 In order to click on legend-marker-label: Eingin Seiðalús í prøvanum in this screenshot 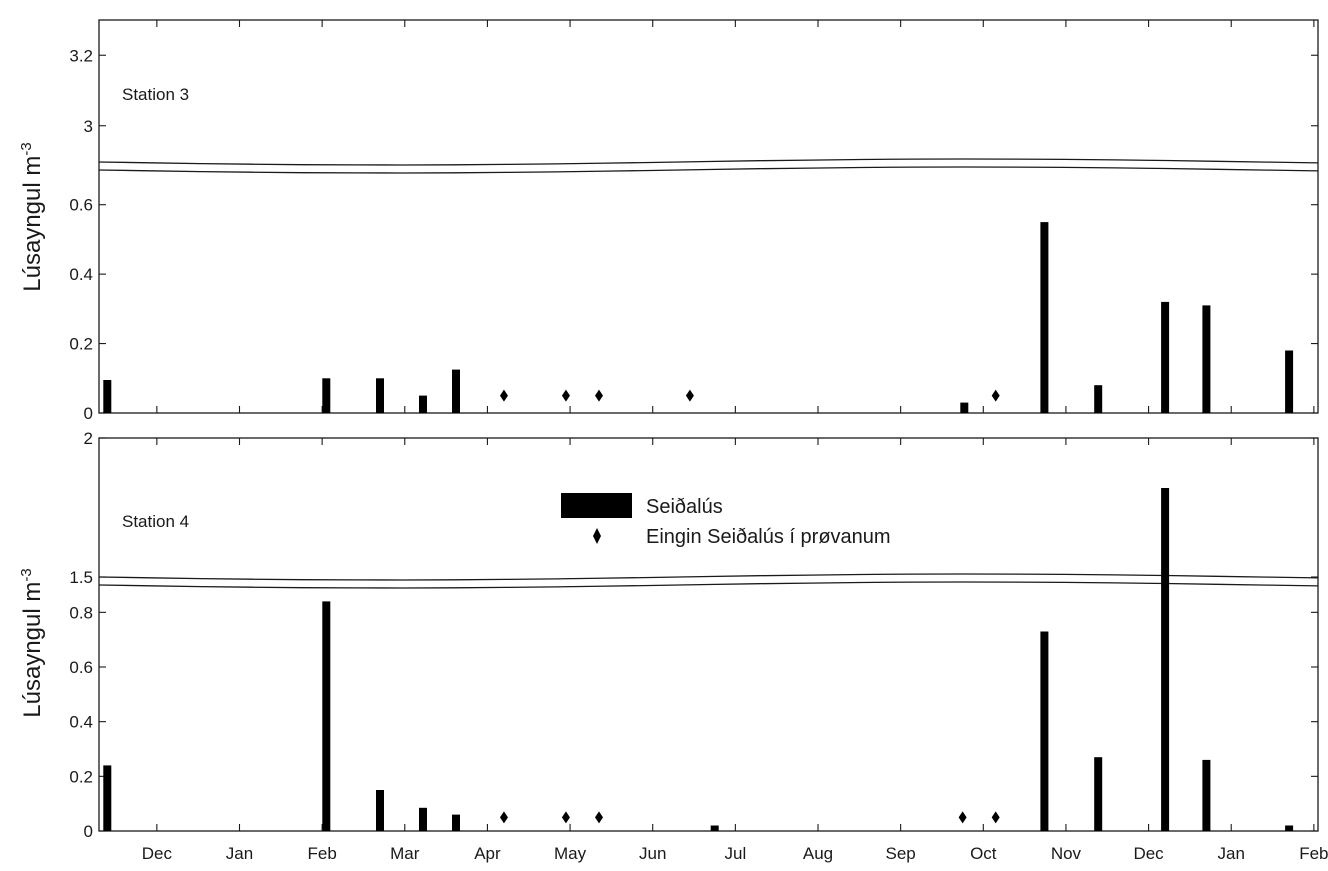, I will do `click(768, 537)`.